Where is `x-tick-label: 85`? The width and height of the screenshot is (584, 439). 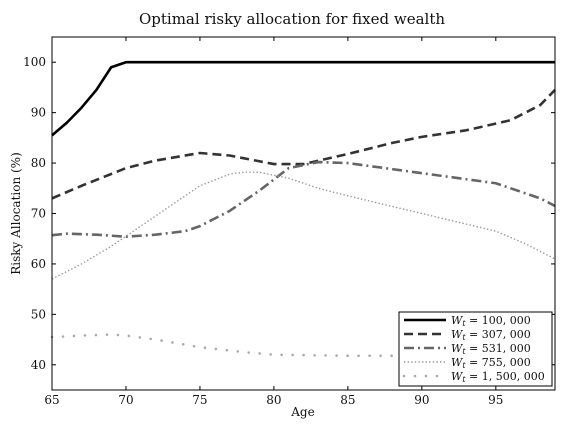 x-tick-label: 85 is located at coordinates (347, 400).